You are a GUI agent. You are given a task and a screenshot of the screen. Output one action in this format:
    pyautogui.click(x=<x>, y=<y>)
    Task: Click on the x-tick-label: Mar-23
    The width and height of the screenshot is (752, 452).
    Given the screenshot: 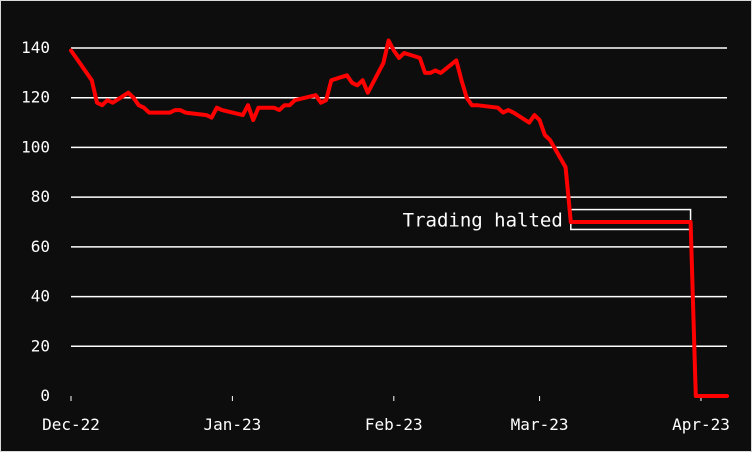 What is the action you would take?
    pyautogui.click(x=540, y=424)
    